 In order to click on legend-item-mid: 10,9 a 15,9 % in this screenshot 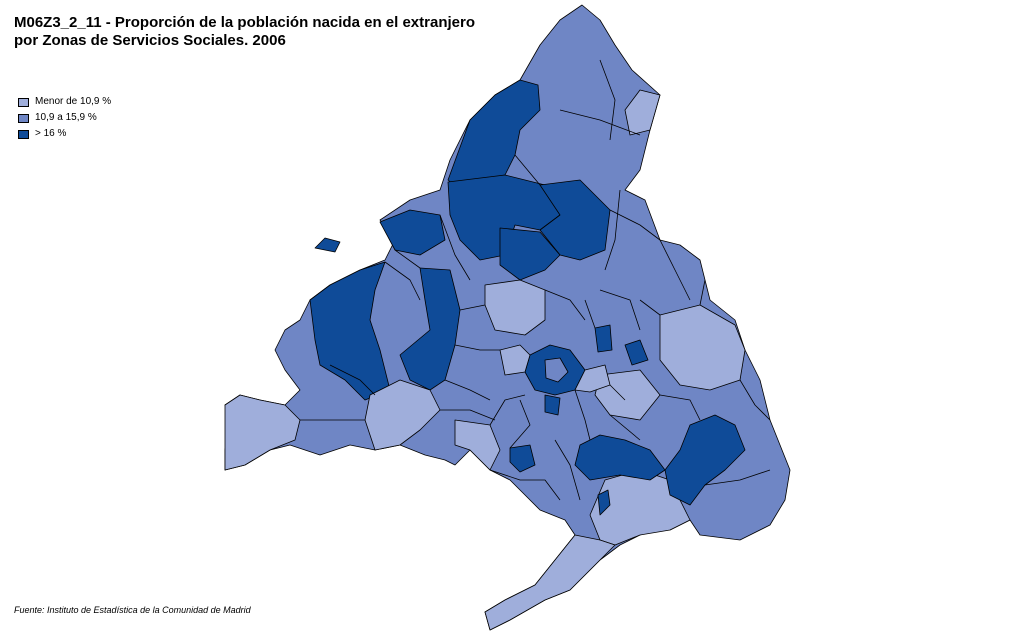, I will do `click(64, 118)`.